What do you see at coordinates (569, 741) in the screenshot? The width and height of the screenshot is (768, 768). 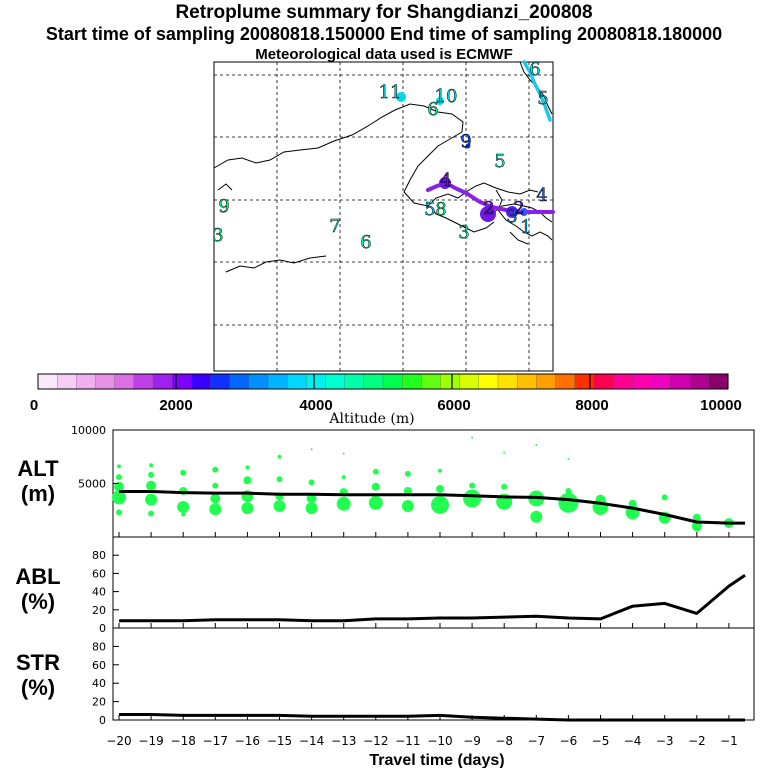 I see `x-tick-label: −6` at bounding box center [569, 741].